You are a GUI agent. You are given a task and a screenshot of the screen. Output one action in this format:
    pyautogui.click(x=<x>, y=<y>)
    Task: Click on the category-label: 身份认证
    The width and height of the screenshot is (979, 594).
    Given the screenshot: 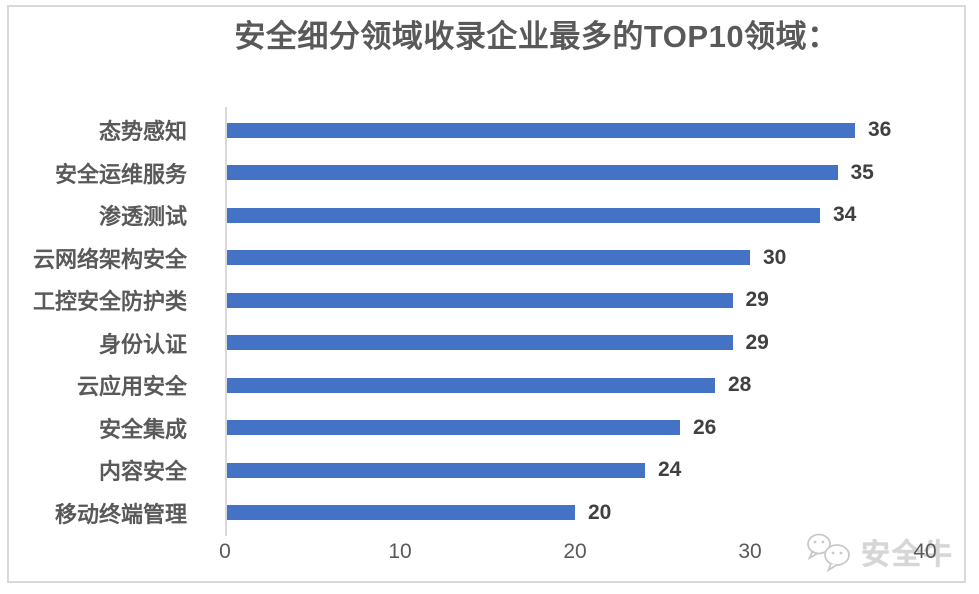 What is the action you would take?
    pyautogui.click(x=142, y=344)
    